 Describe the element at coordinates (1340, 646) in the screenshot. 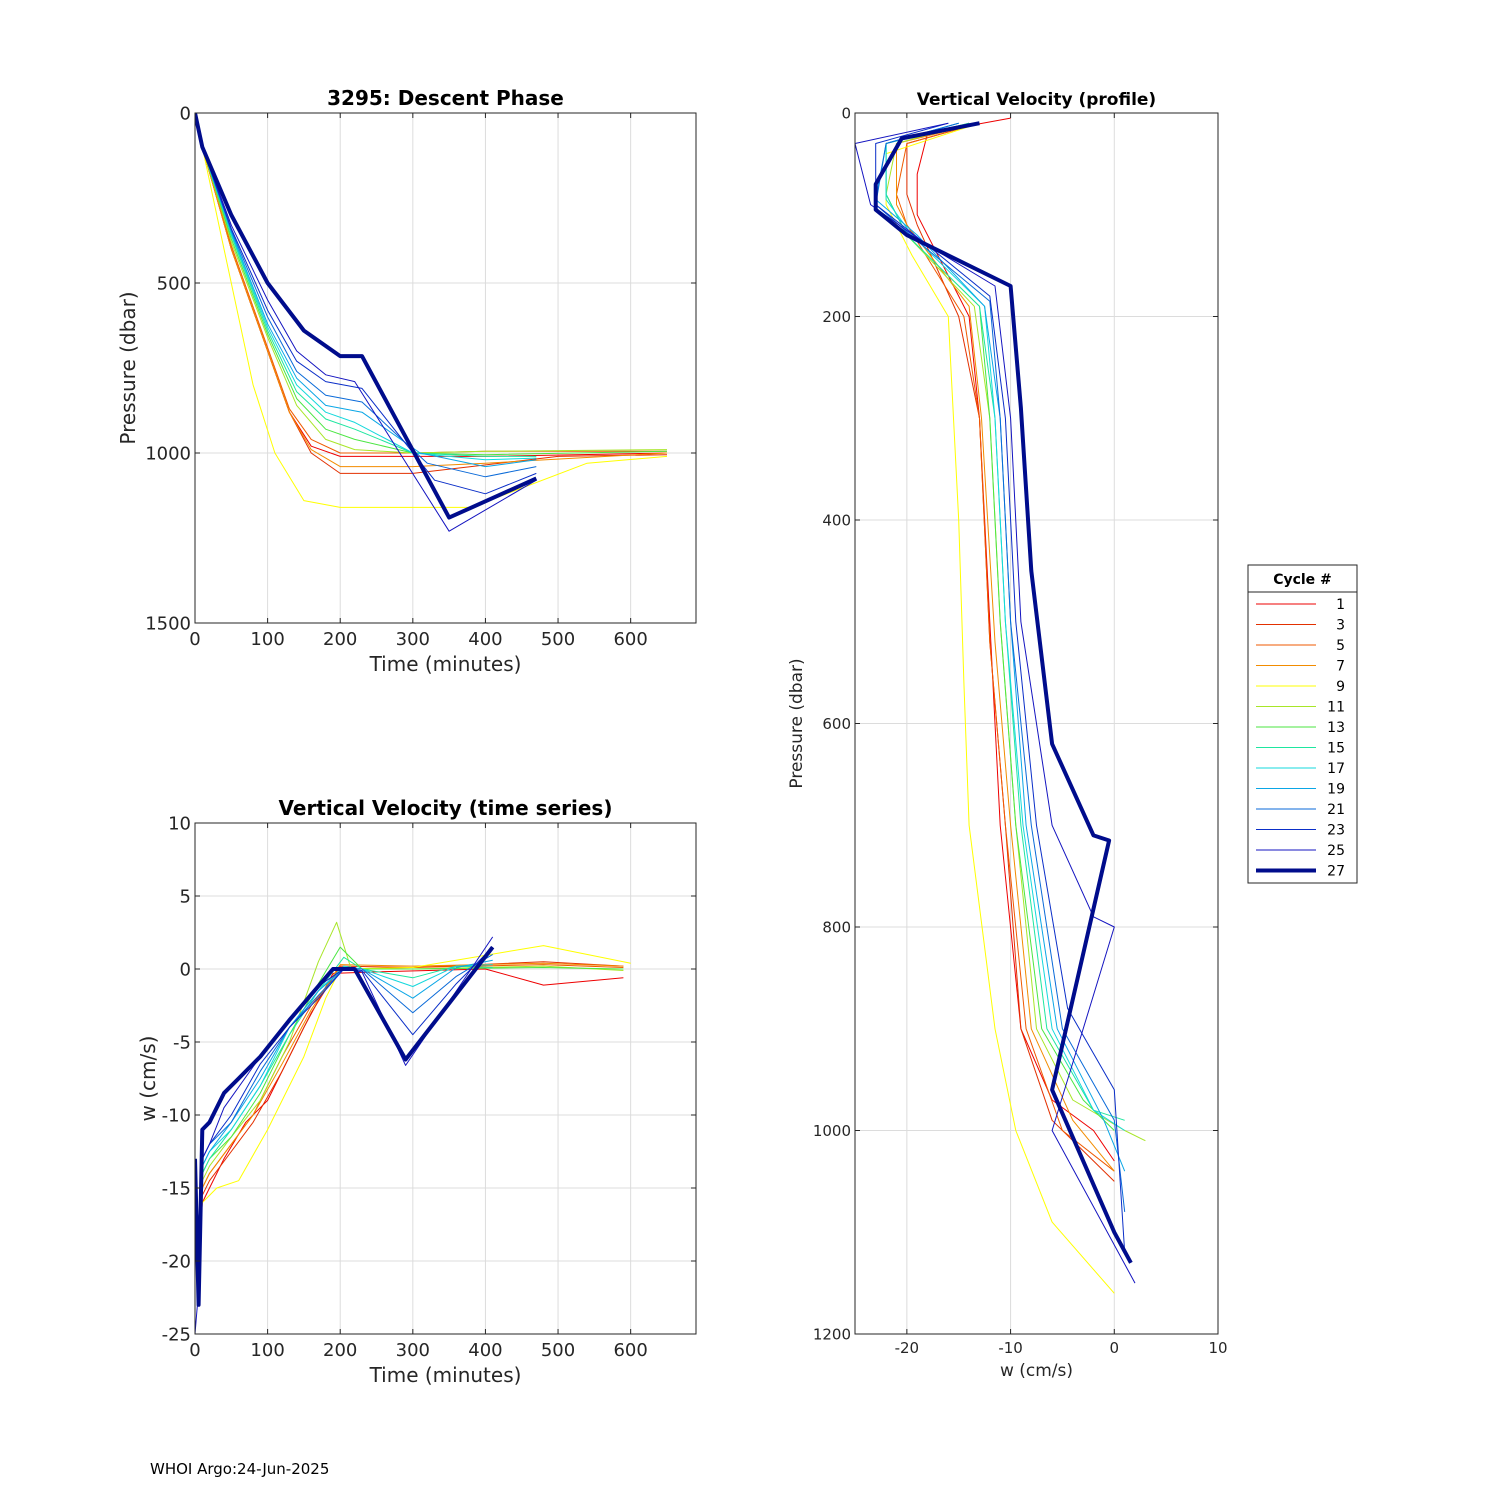

I see `legend-label-5: 5` at that location.